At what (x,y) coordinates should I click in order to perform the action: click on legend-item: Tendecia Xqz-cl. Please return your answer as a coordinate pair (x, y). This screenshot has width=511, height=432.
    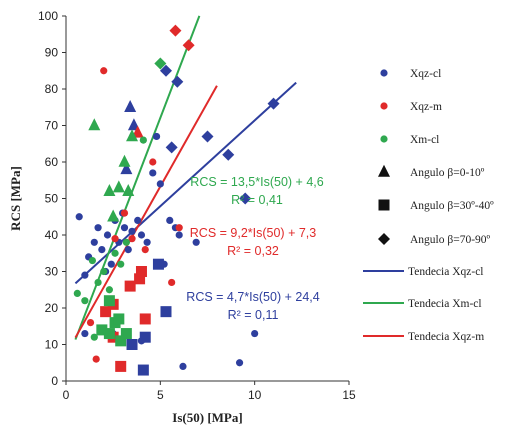
    Looking at the image, I should click on (423, 272).